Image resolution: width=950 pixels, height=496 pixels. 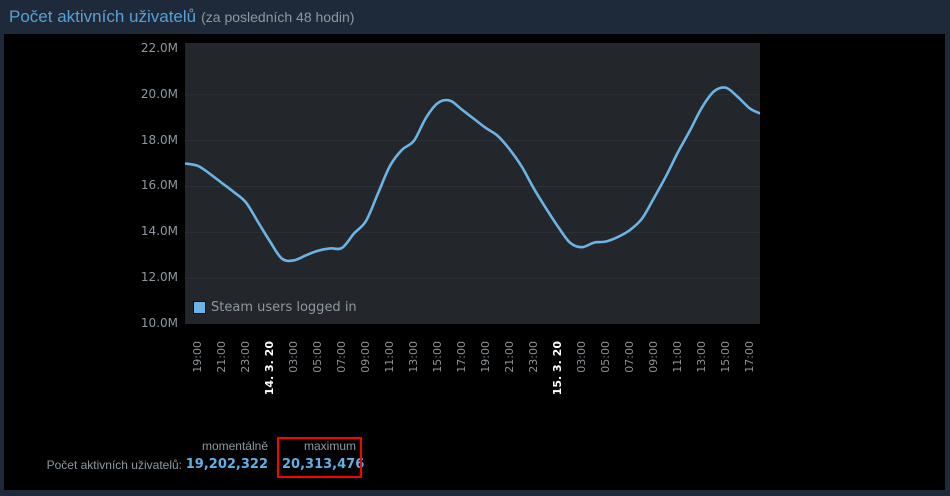 I want to click on x-axis-date-label: 15. 3. 20, so click(x=557, y=368).